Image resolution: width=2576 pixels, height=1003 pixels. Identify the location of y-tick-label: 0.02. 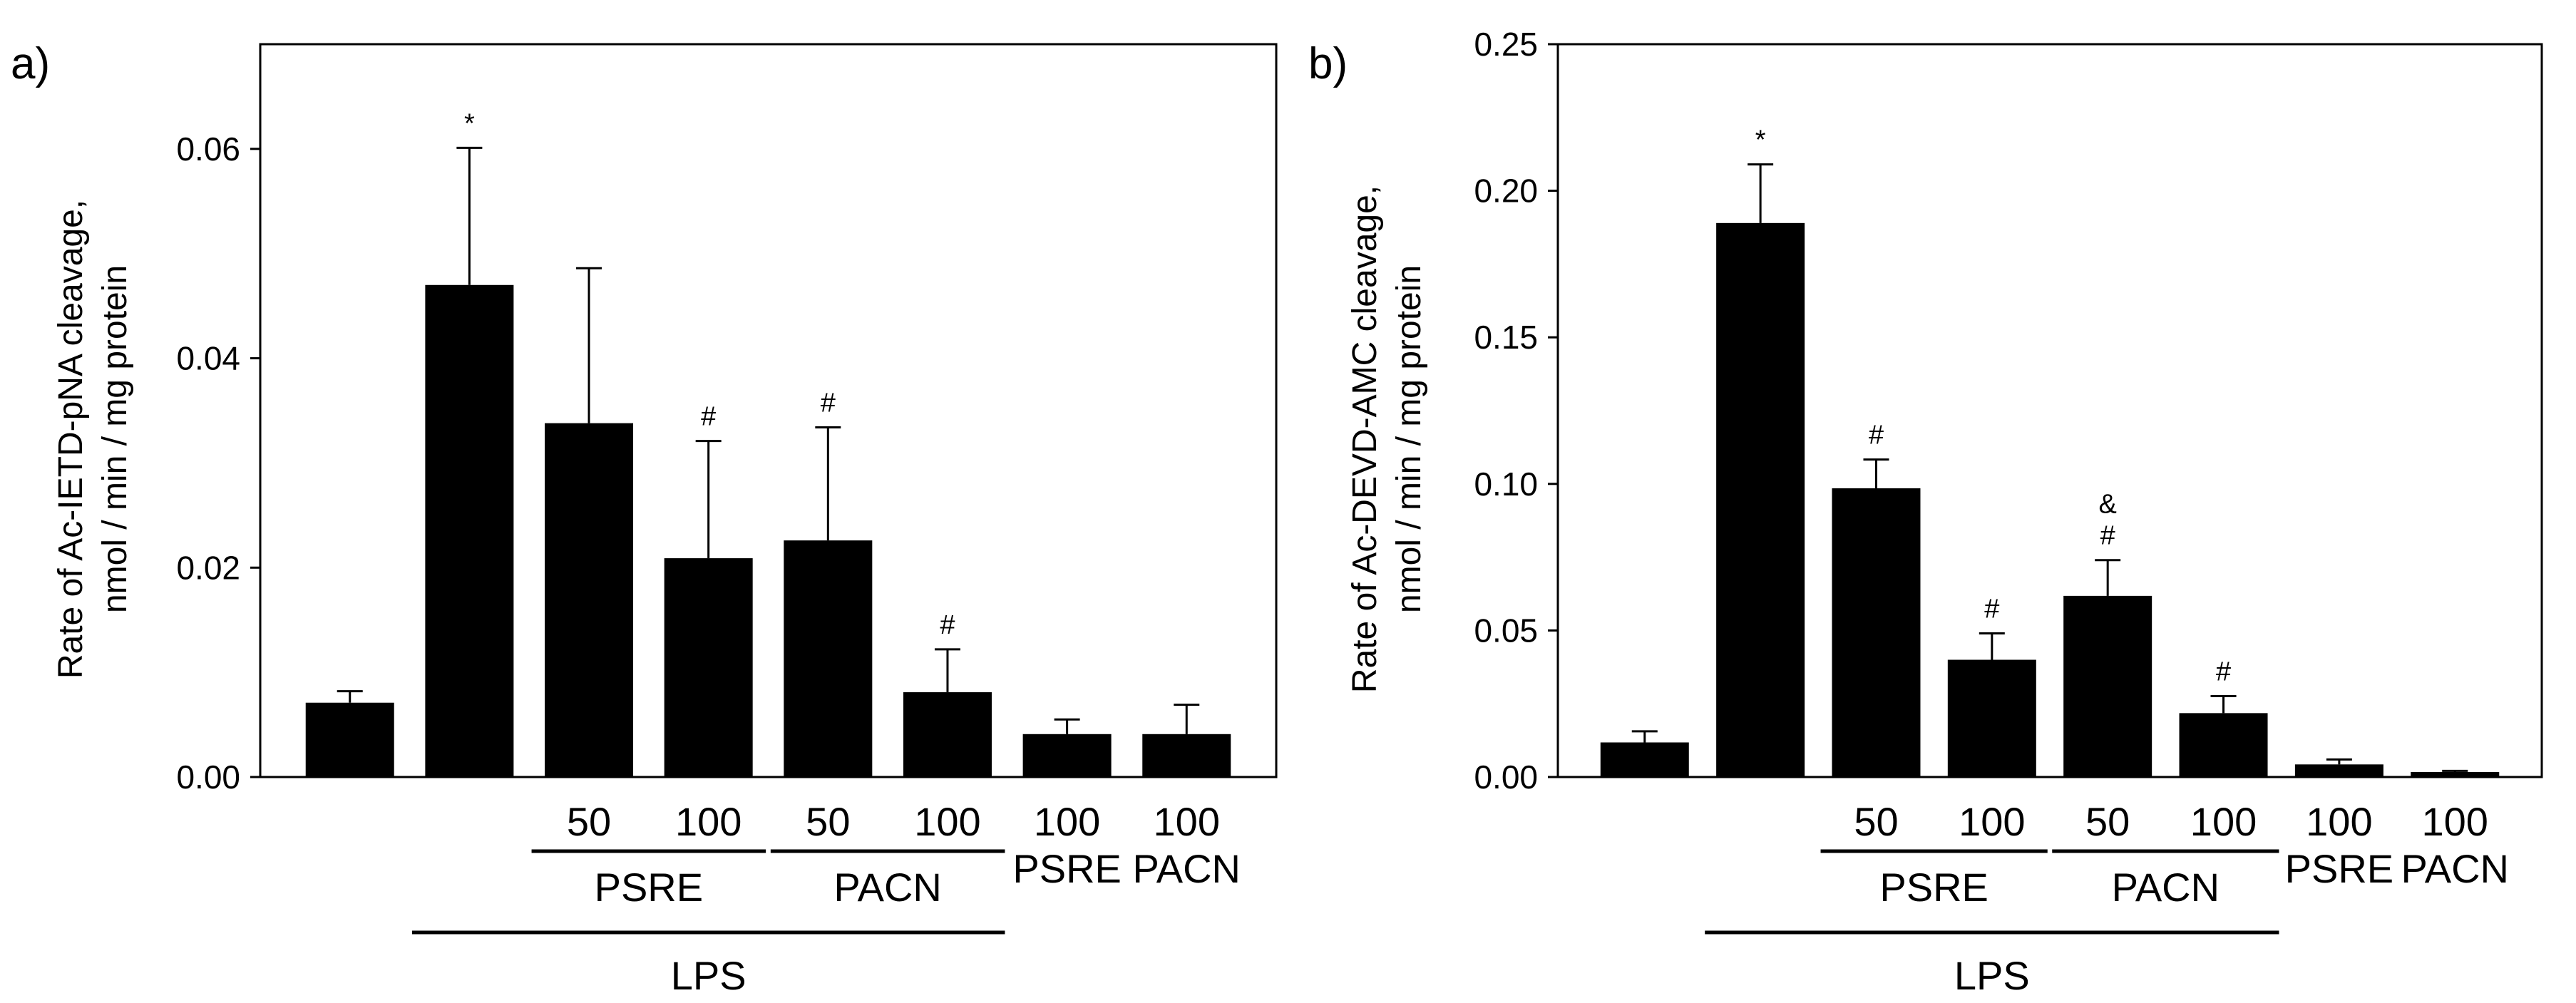
(208, 567).